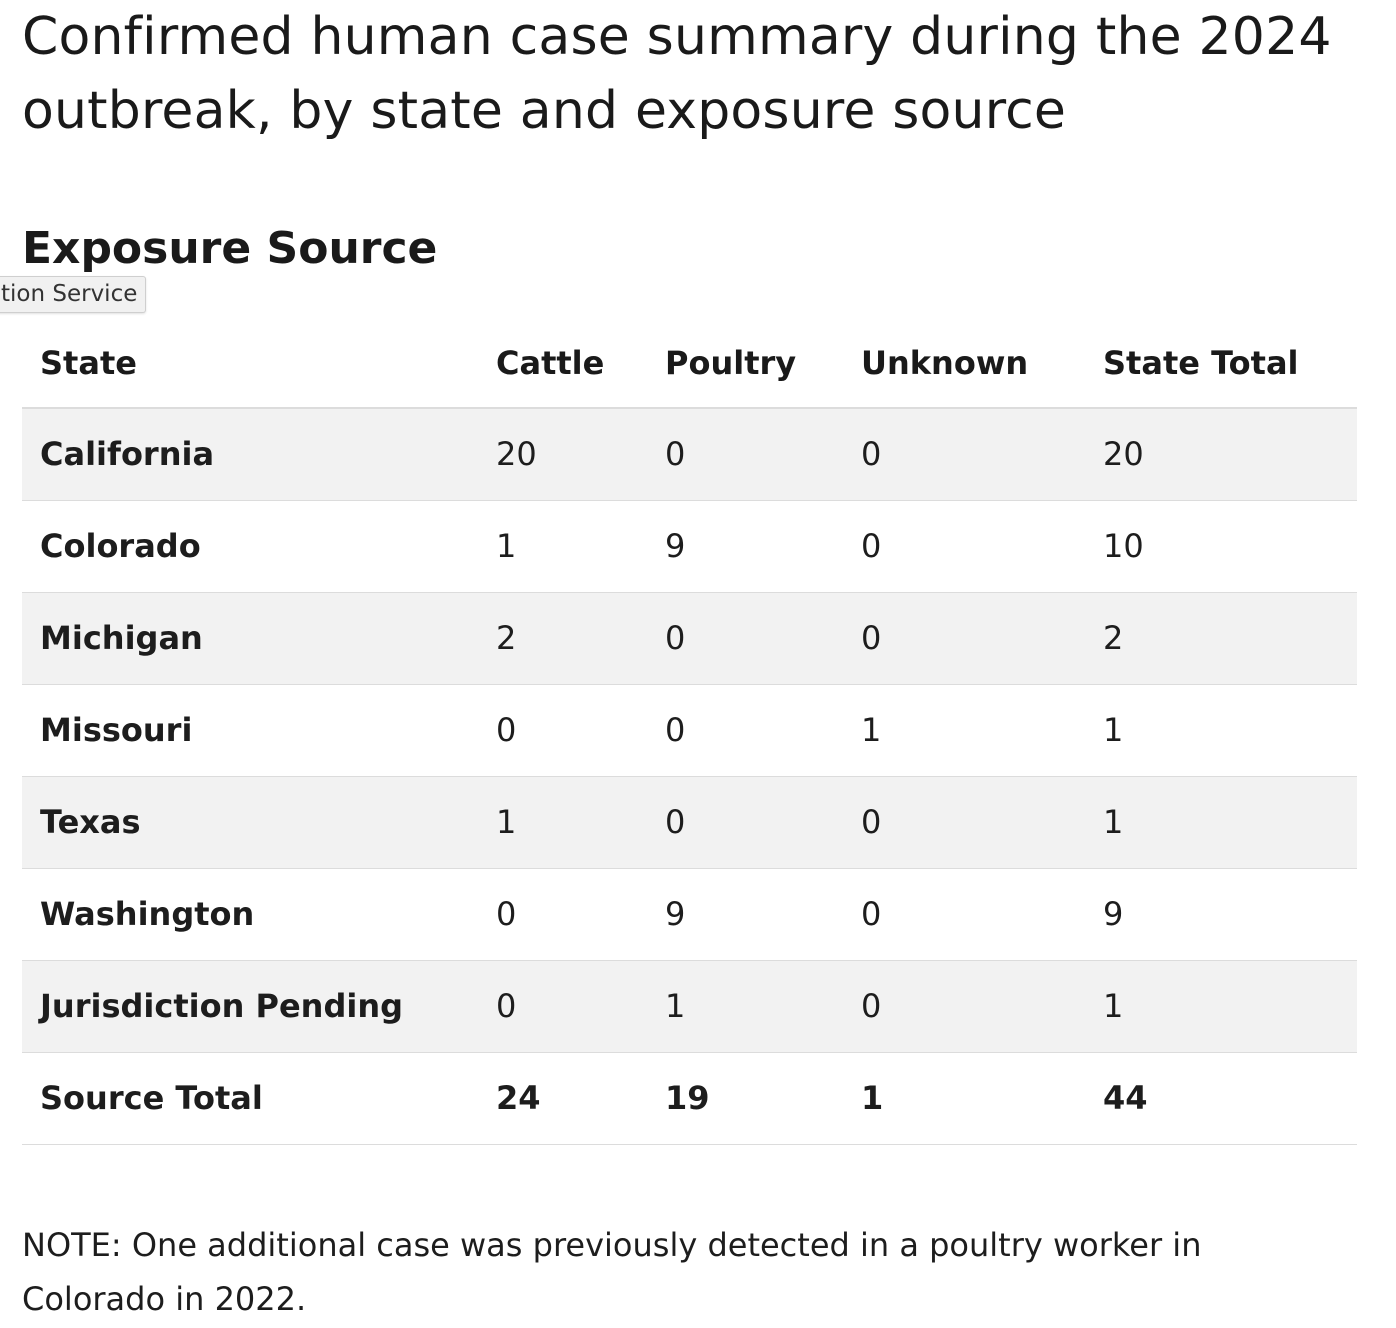 This screenshot has height=1328, width=1396. What do you see at coordinates (580, 1098) in the screenshot?
I see `footer-cattle: 24` at bounding box center [580, 1098].